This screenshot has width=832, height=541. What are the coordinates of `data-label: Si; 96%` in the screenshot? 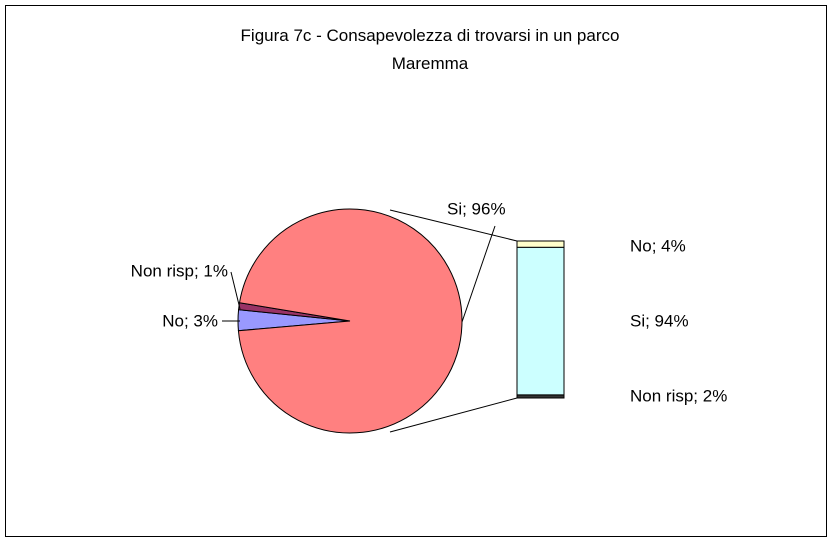 It's located at (476, 208).